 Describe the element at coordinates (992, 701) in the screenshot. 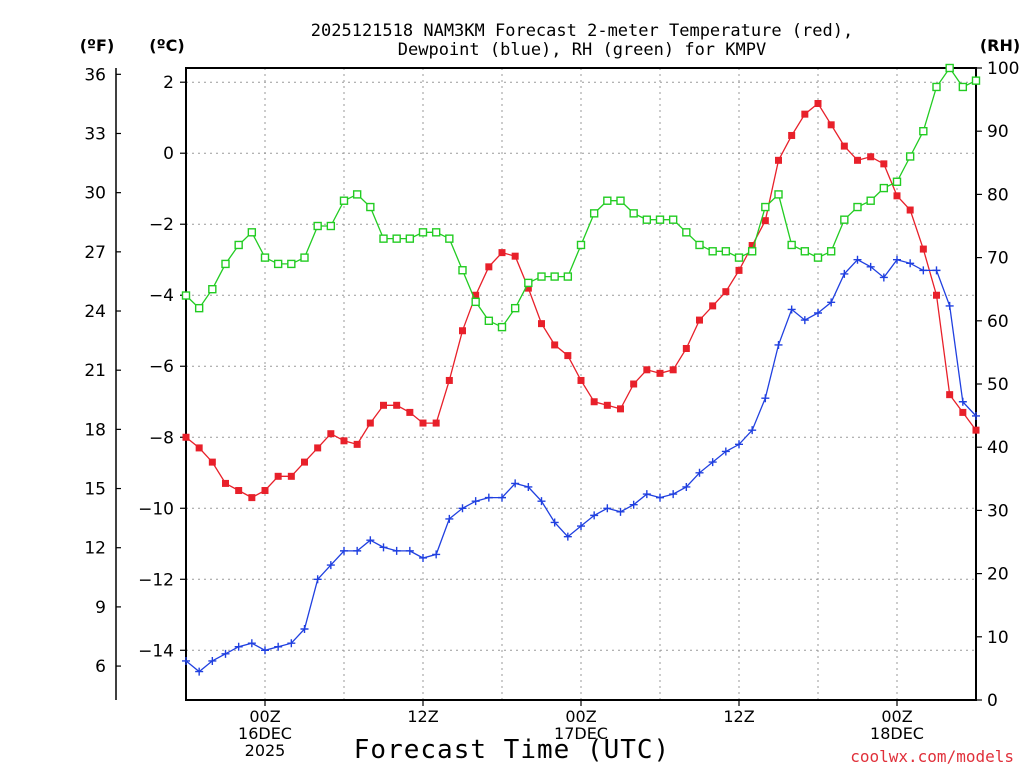

I see `rh-tick-label: 0` at that location.